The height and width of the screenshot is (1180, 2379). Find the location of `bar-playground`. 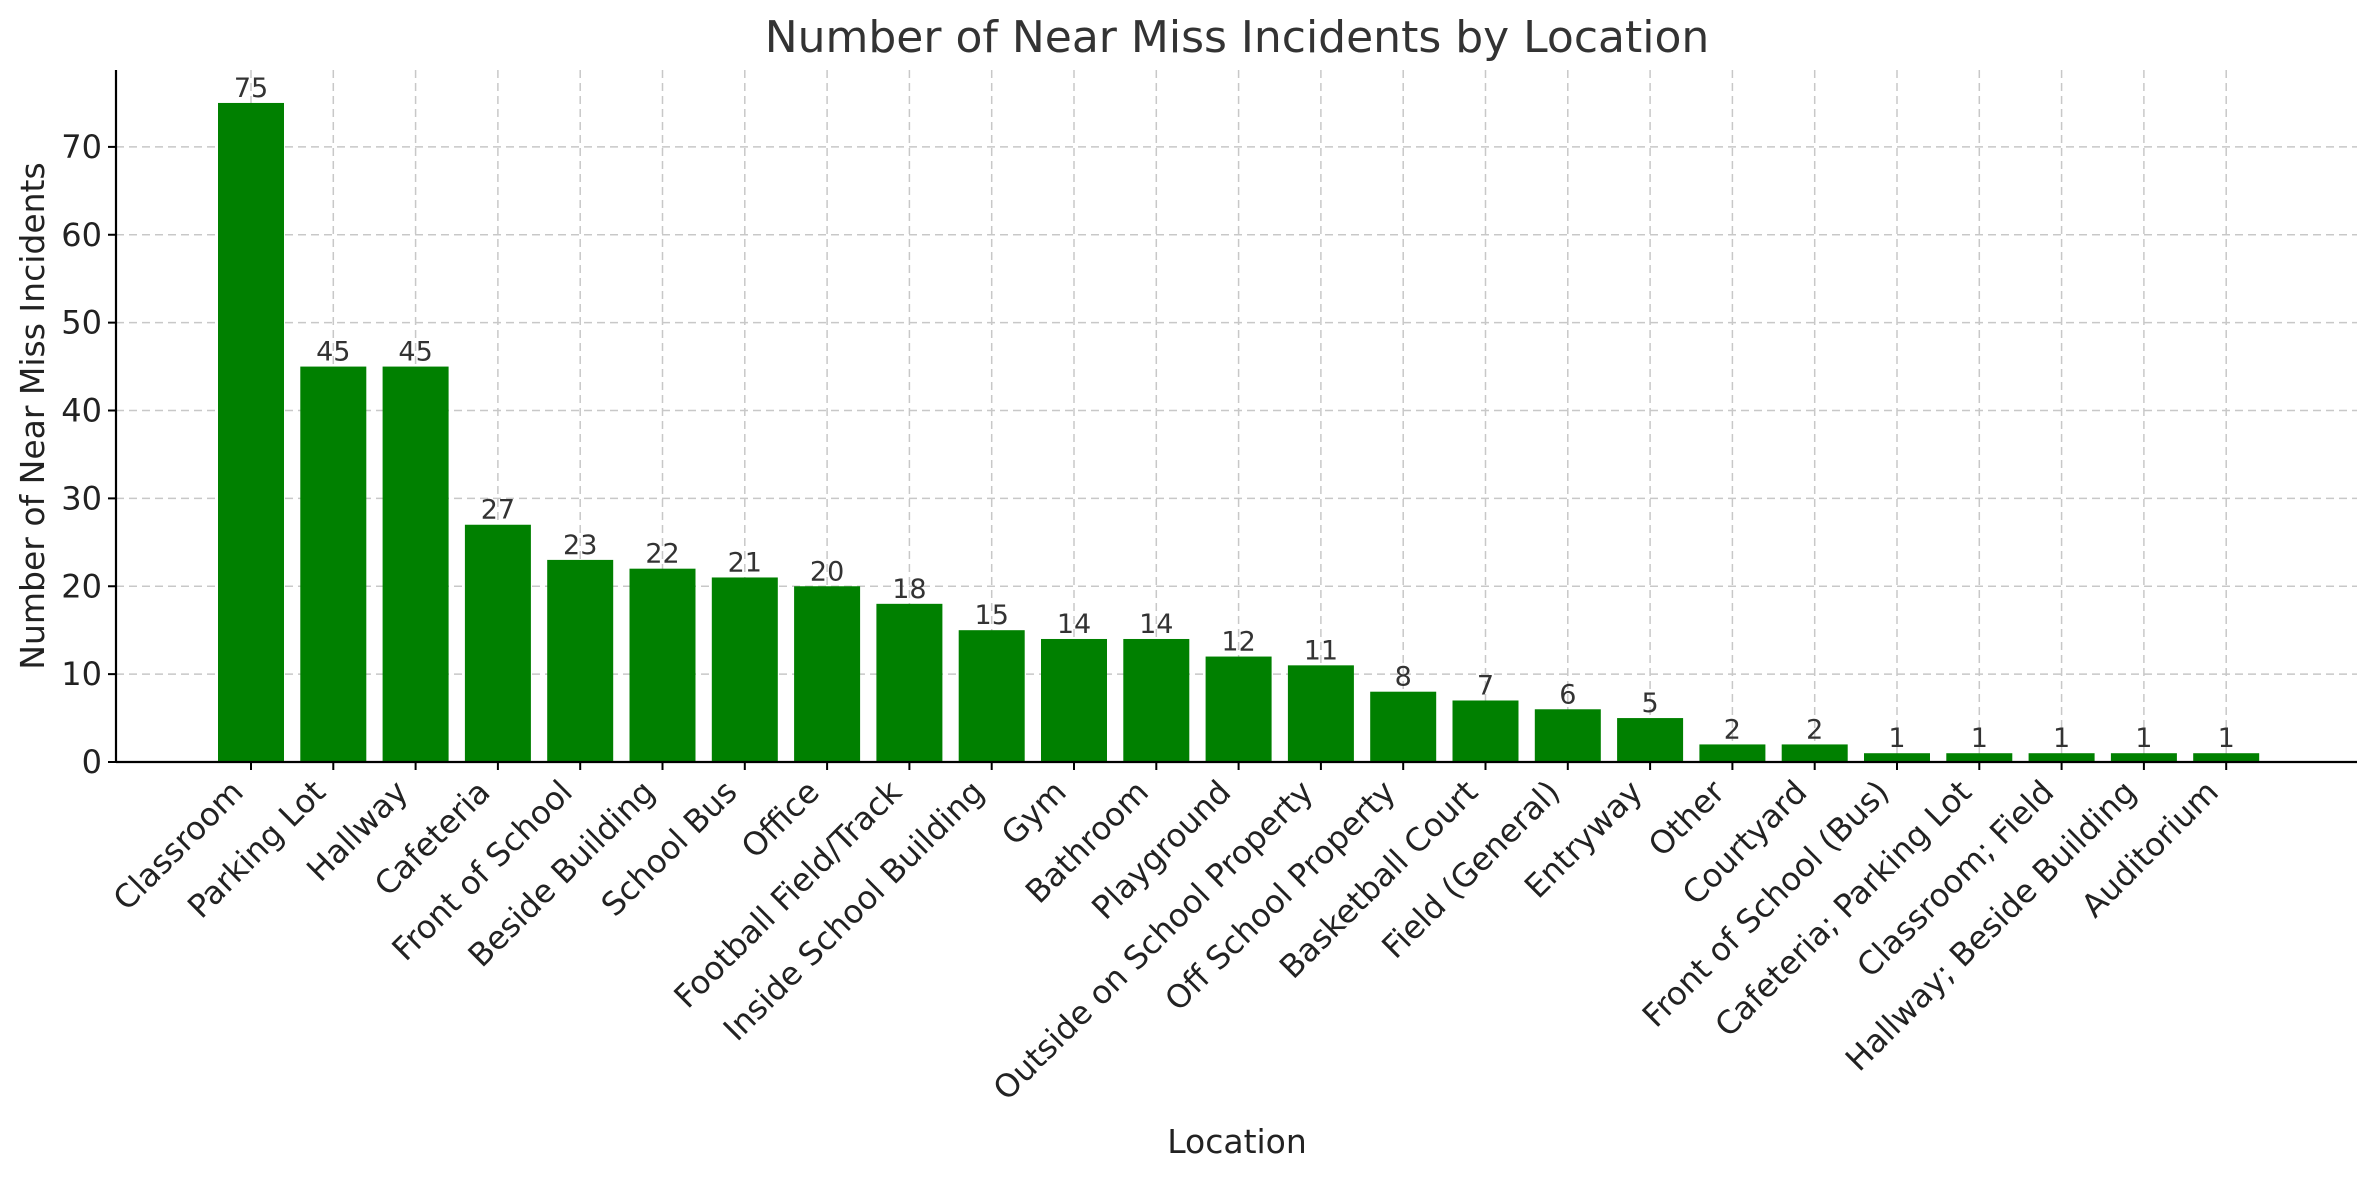

bar-playground is located at coordinates (1238, 709).